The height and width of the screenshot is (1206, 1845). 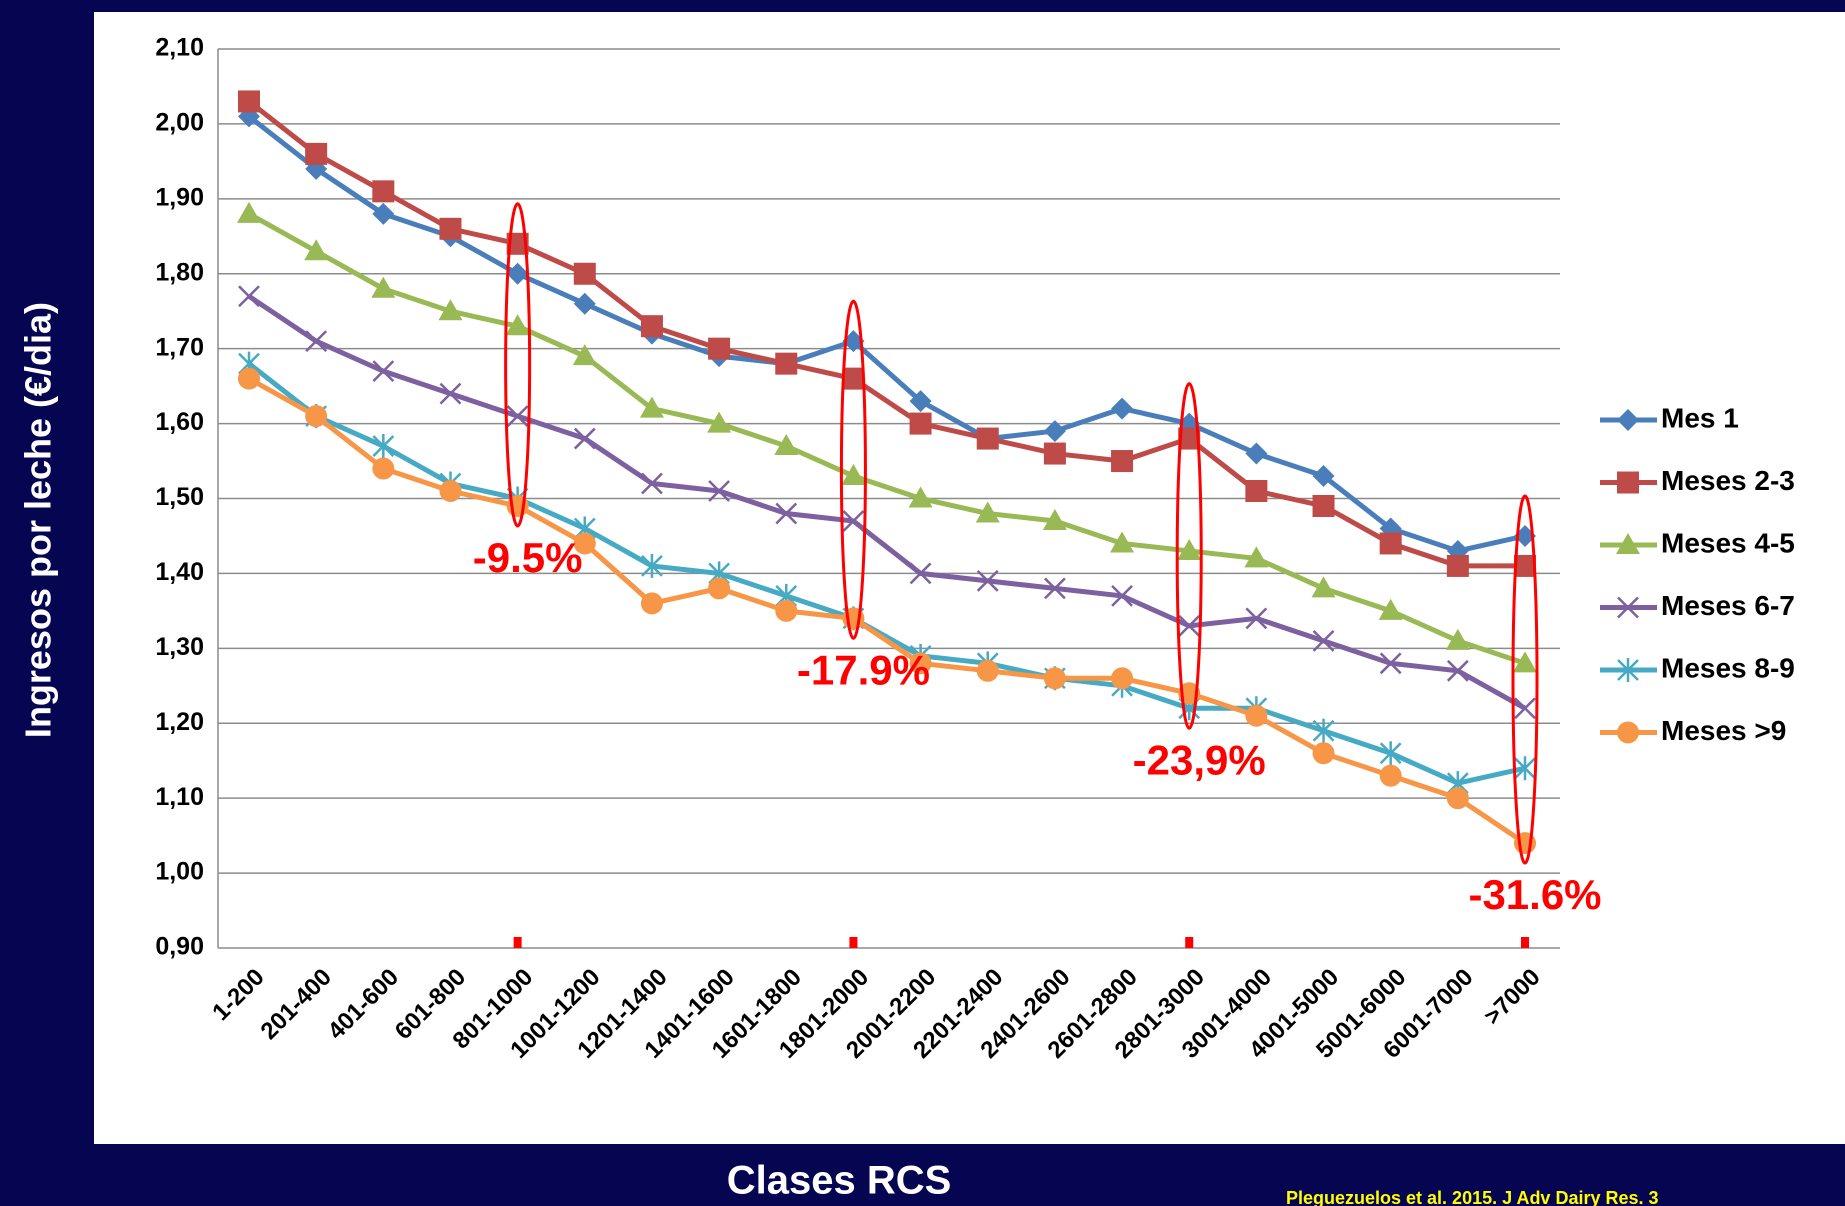 I want to click on y-tick-label: 2,00, so click(x=179, y=123).